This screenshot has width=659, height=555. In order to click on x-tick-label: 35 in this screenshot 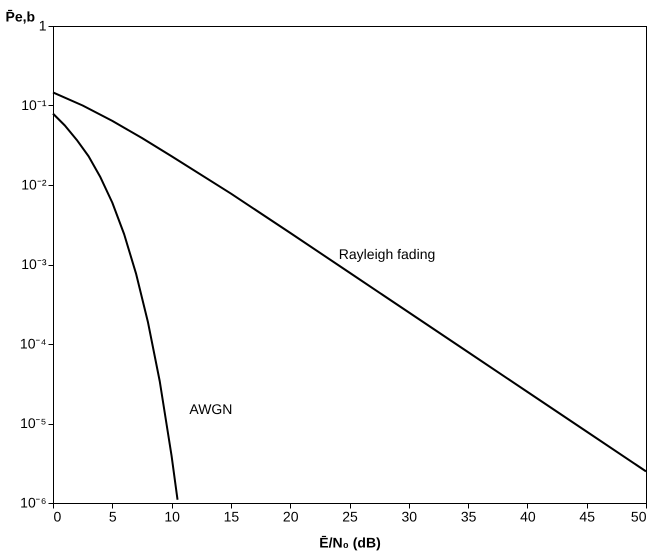, I will do `click(468, 516)`.